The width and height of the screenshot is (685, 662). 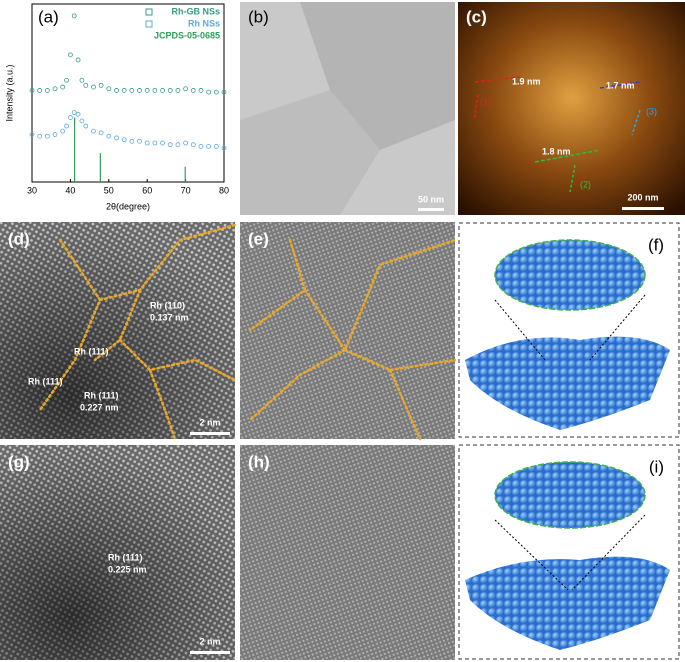 I want to click on x-axis-label: 2θ(degree), so click(x=128, y=206).